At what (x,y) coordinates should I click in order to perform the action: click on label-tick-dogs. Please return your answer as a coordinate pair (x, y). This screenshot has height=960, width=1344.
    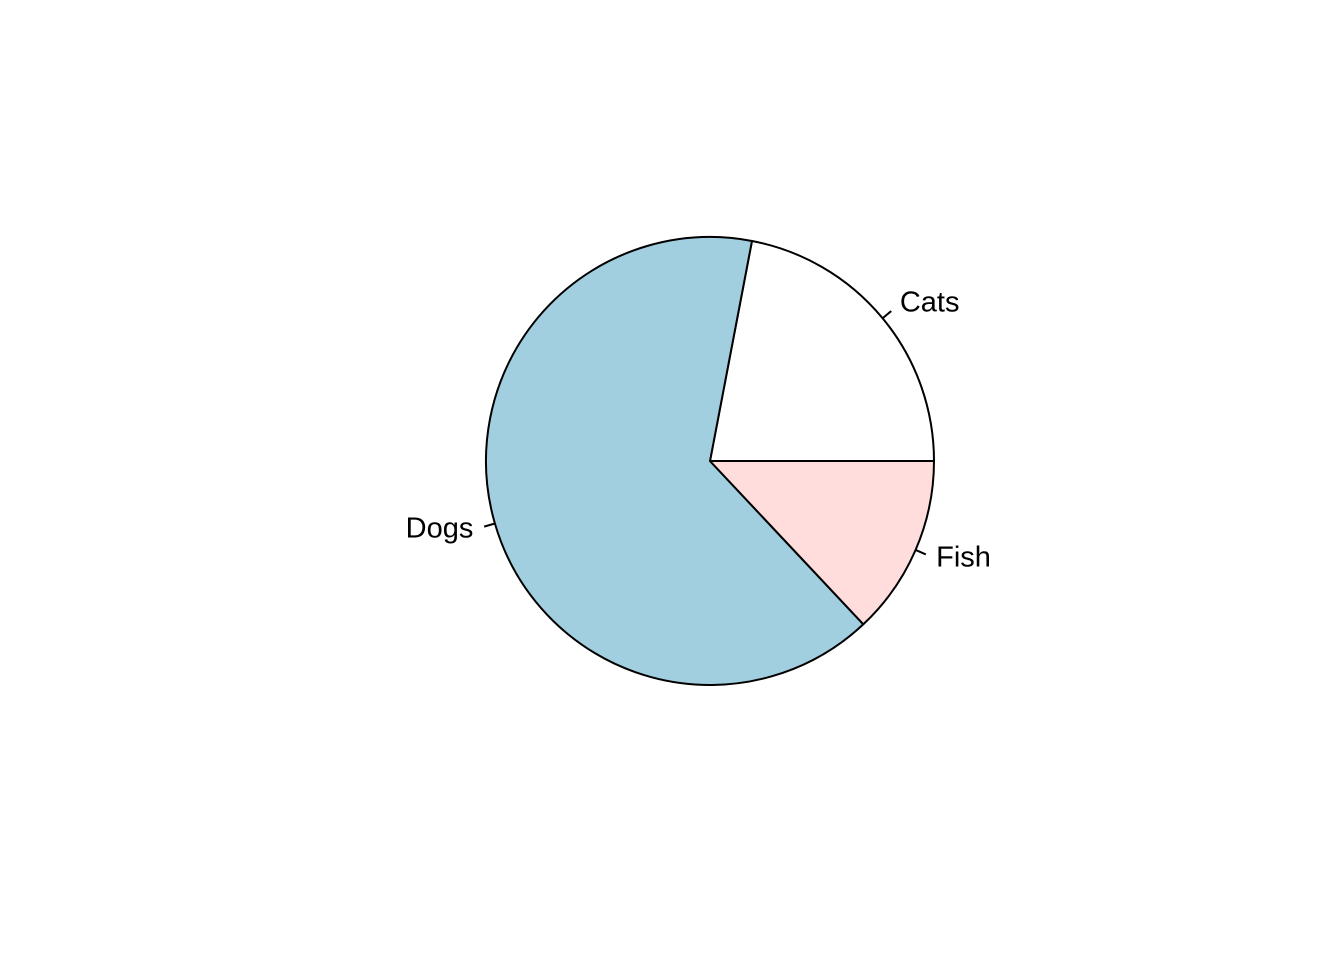
    Looking at the image, I should click on (489, 525).